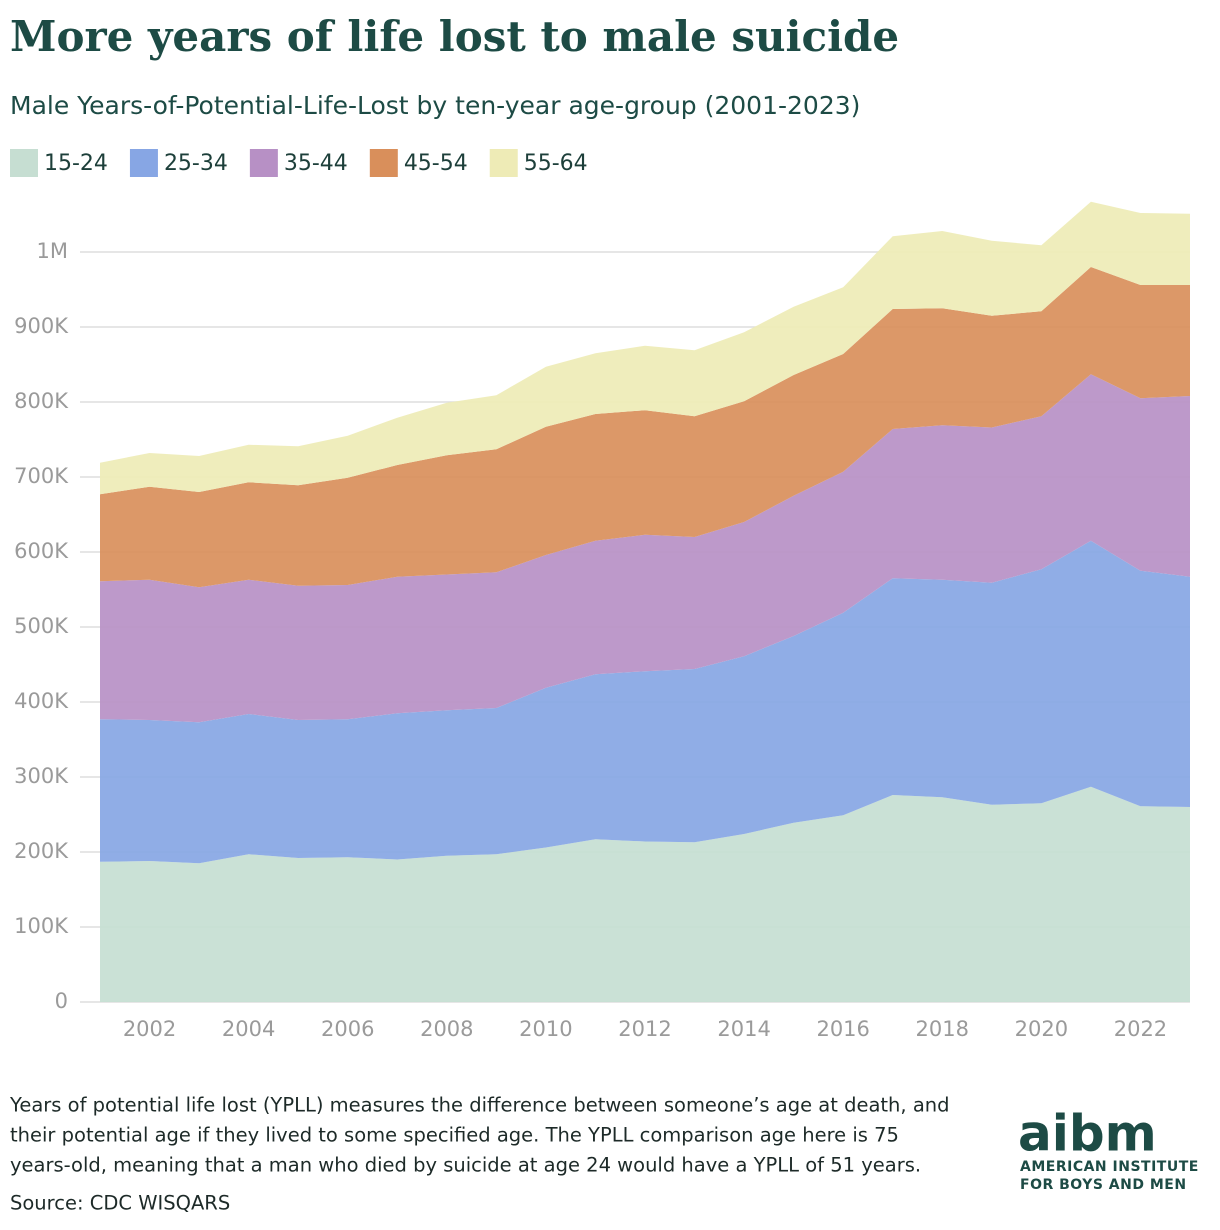 This screenshot has width=1220, height=1230. What do you see at coordinates (41, 926) in the screenshot?
I see `y-tick-label: 100K` at bounding box center [41, 926].